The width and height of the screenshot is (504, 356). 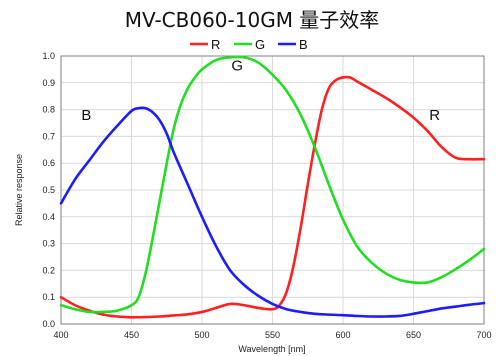 What do you see at coordinates (260, 44) in the screenshot?
I see `legend-label-g: G` at bounding box center [260, 44].